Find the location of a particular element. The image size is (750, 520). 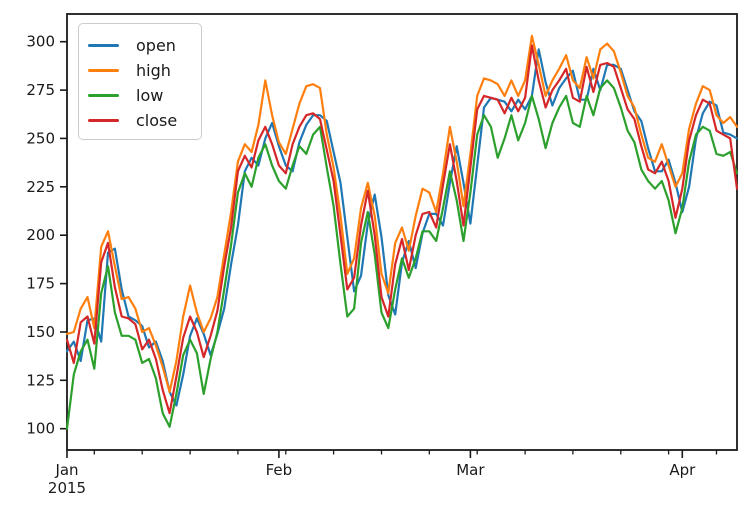

legend-label: high is located at coordinates (153, 70).